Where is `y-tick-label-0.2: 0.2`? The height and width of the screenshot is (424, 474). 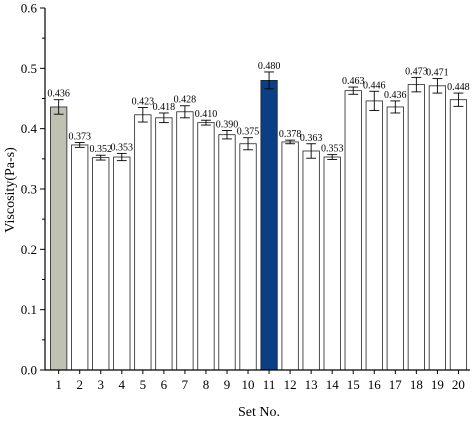
y-tick-label-0.2: 0.2 is located at coordinates (29, 249).